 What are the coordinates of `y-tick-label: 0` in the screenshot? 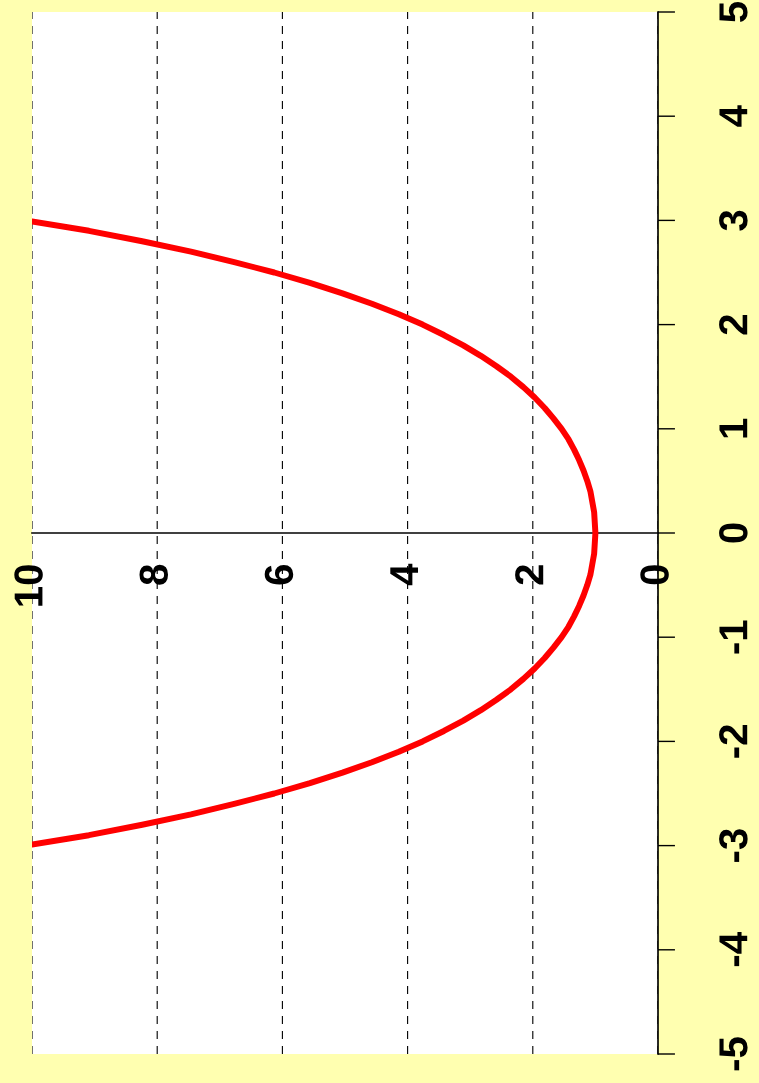 It's located at (733, 533).